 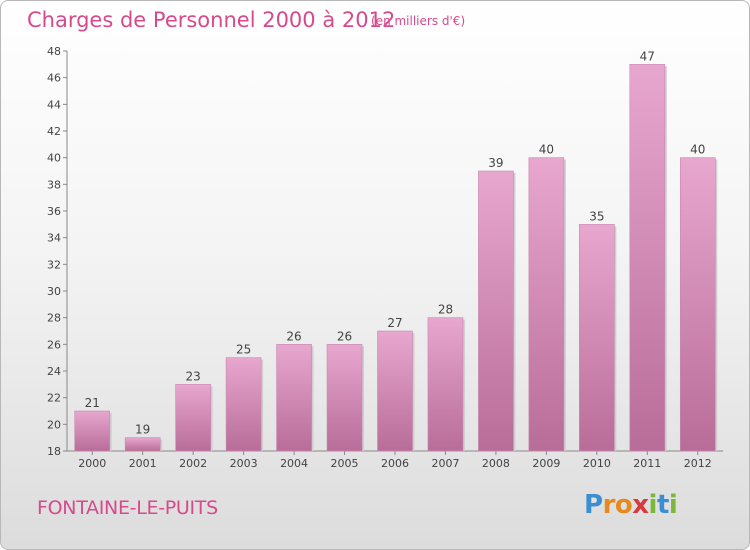 I want to click on data-label-2009: 40, so click(x=546, y=150).